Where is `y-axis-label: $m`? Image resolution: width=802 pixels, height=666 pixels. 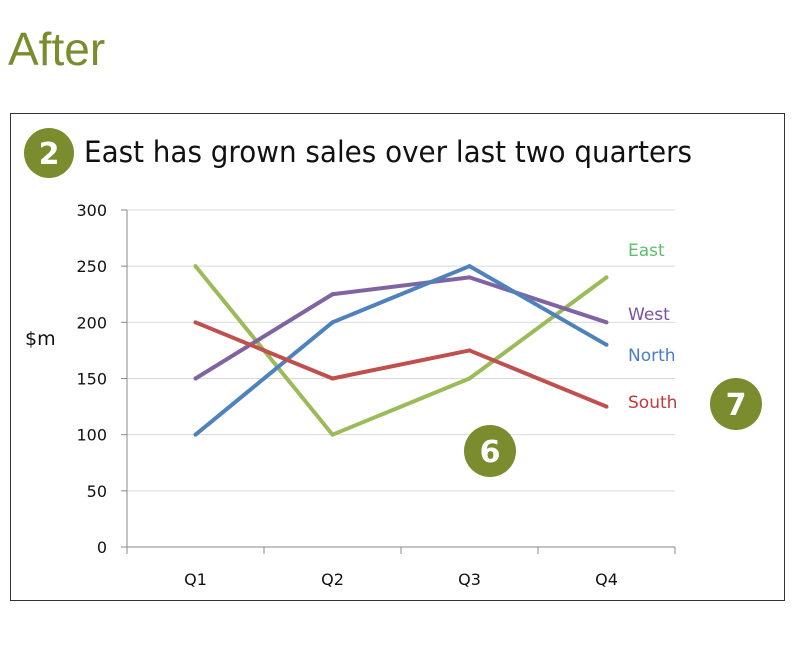 y-axis-label: $m is located at coordinates (40, 339).